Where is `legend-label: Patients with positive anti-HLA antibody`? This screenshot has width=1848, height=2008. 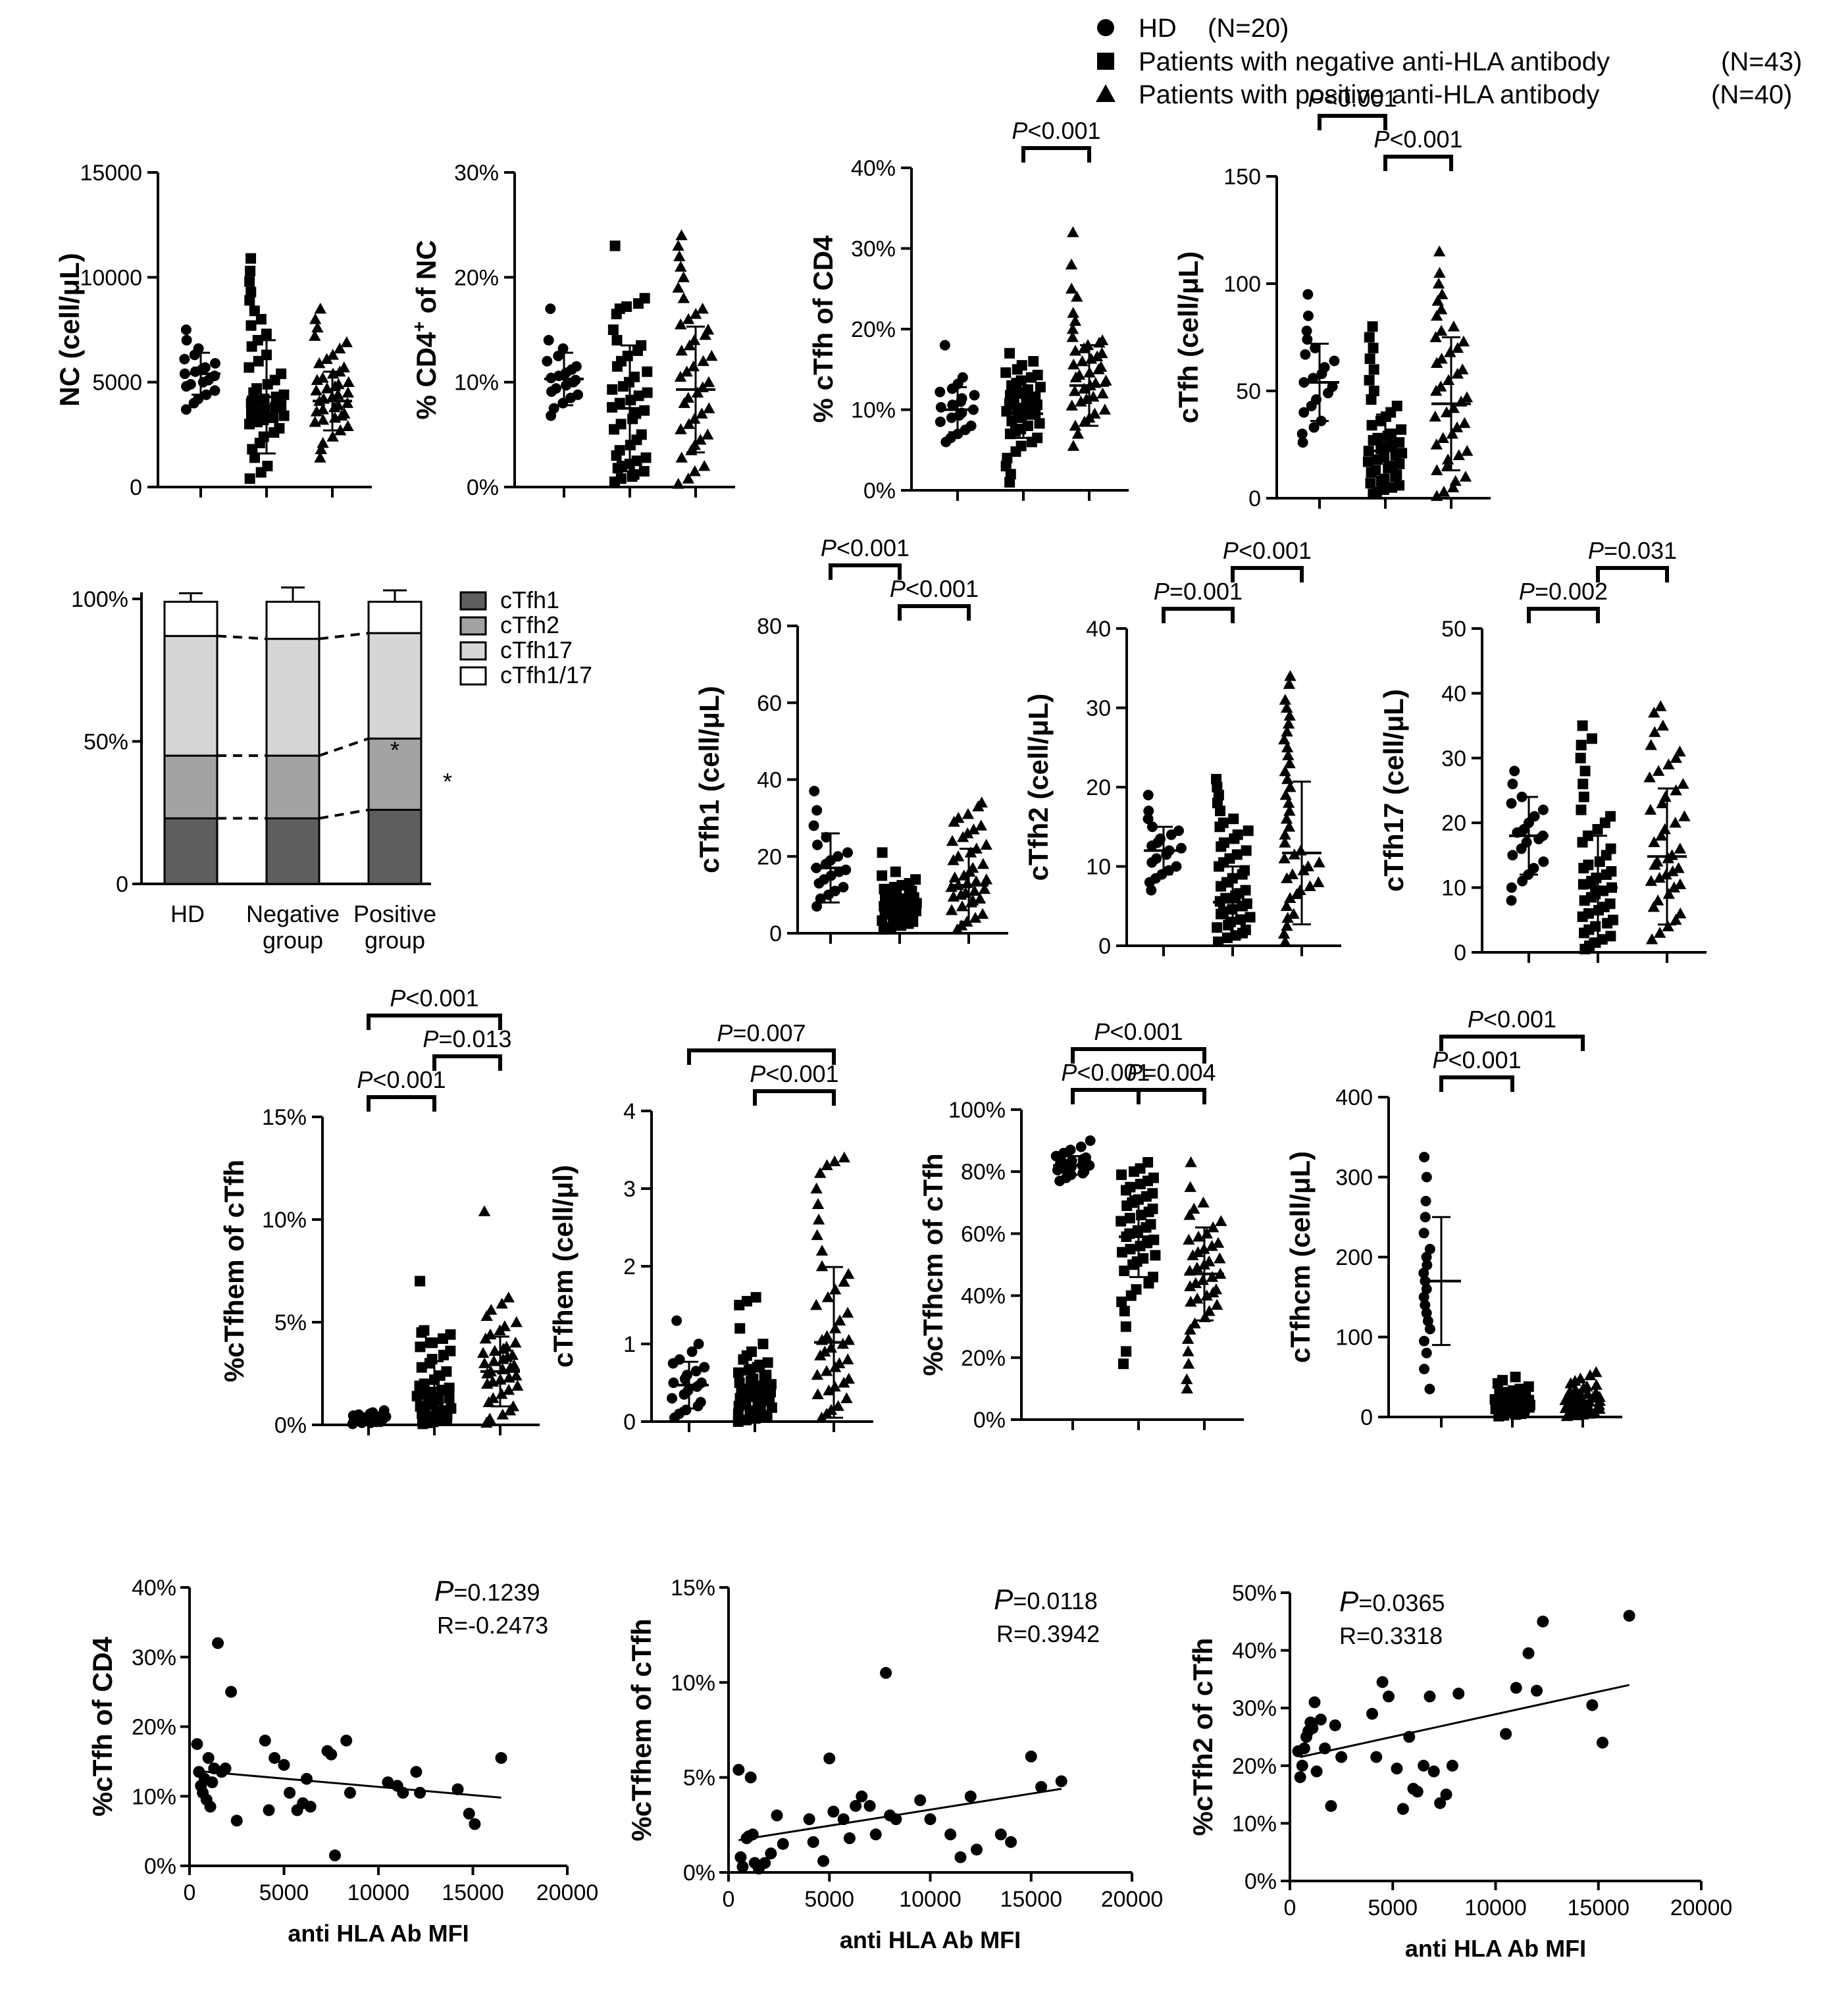
legend-label: Patients with positive anti-HLA antibody is located at coordinates (1369, 94).